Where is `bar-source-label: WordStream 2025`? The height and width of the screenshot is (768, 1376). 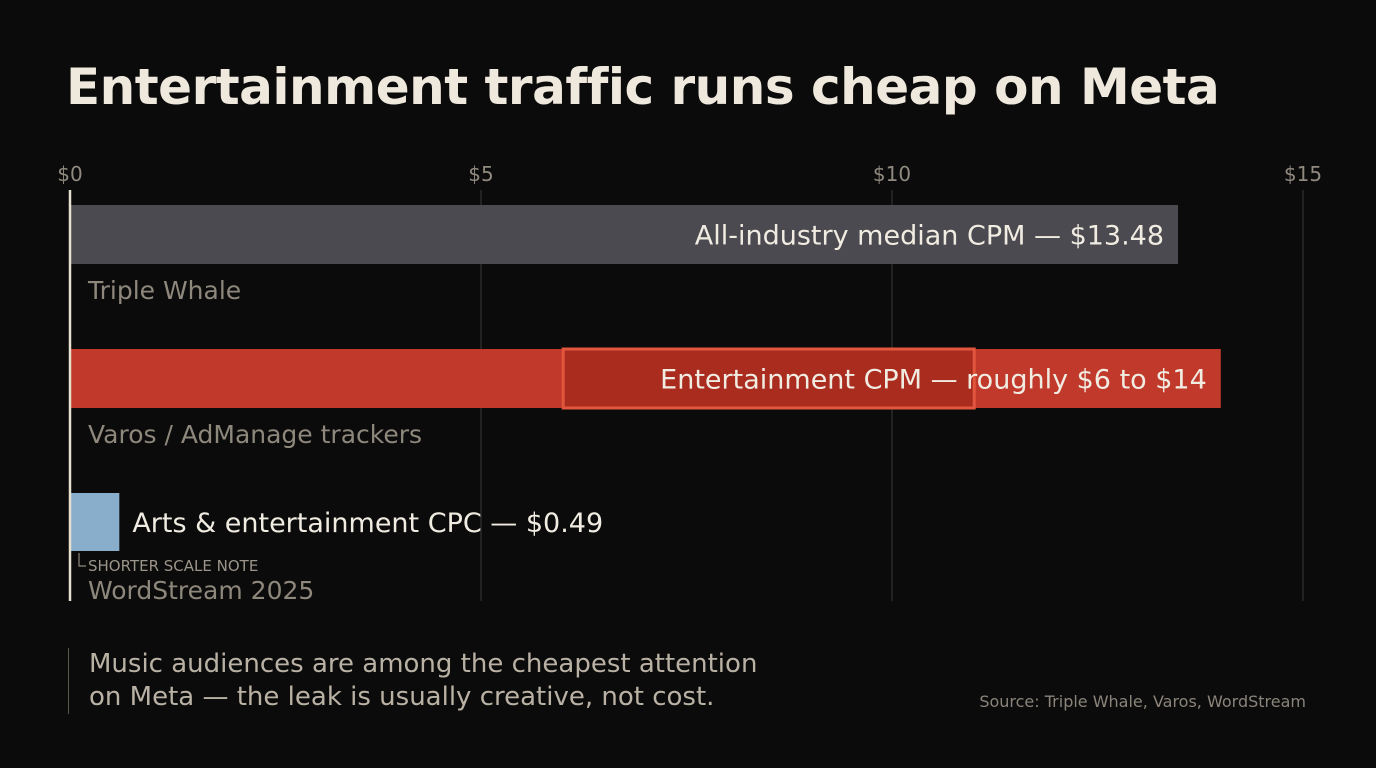
bar-source-label: WordStream 2025 is located at coordinates (201, 590).